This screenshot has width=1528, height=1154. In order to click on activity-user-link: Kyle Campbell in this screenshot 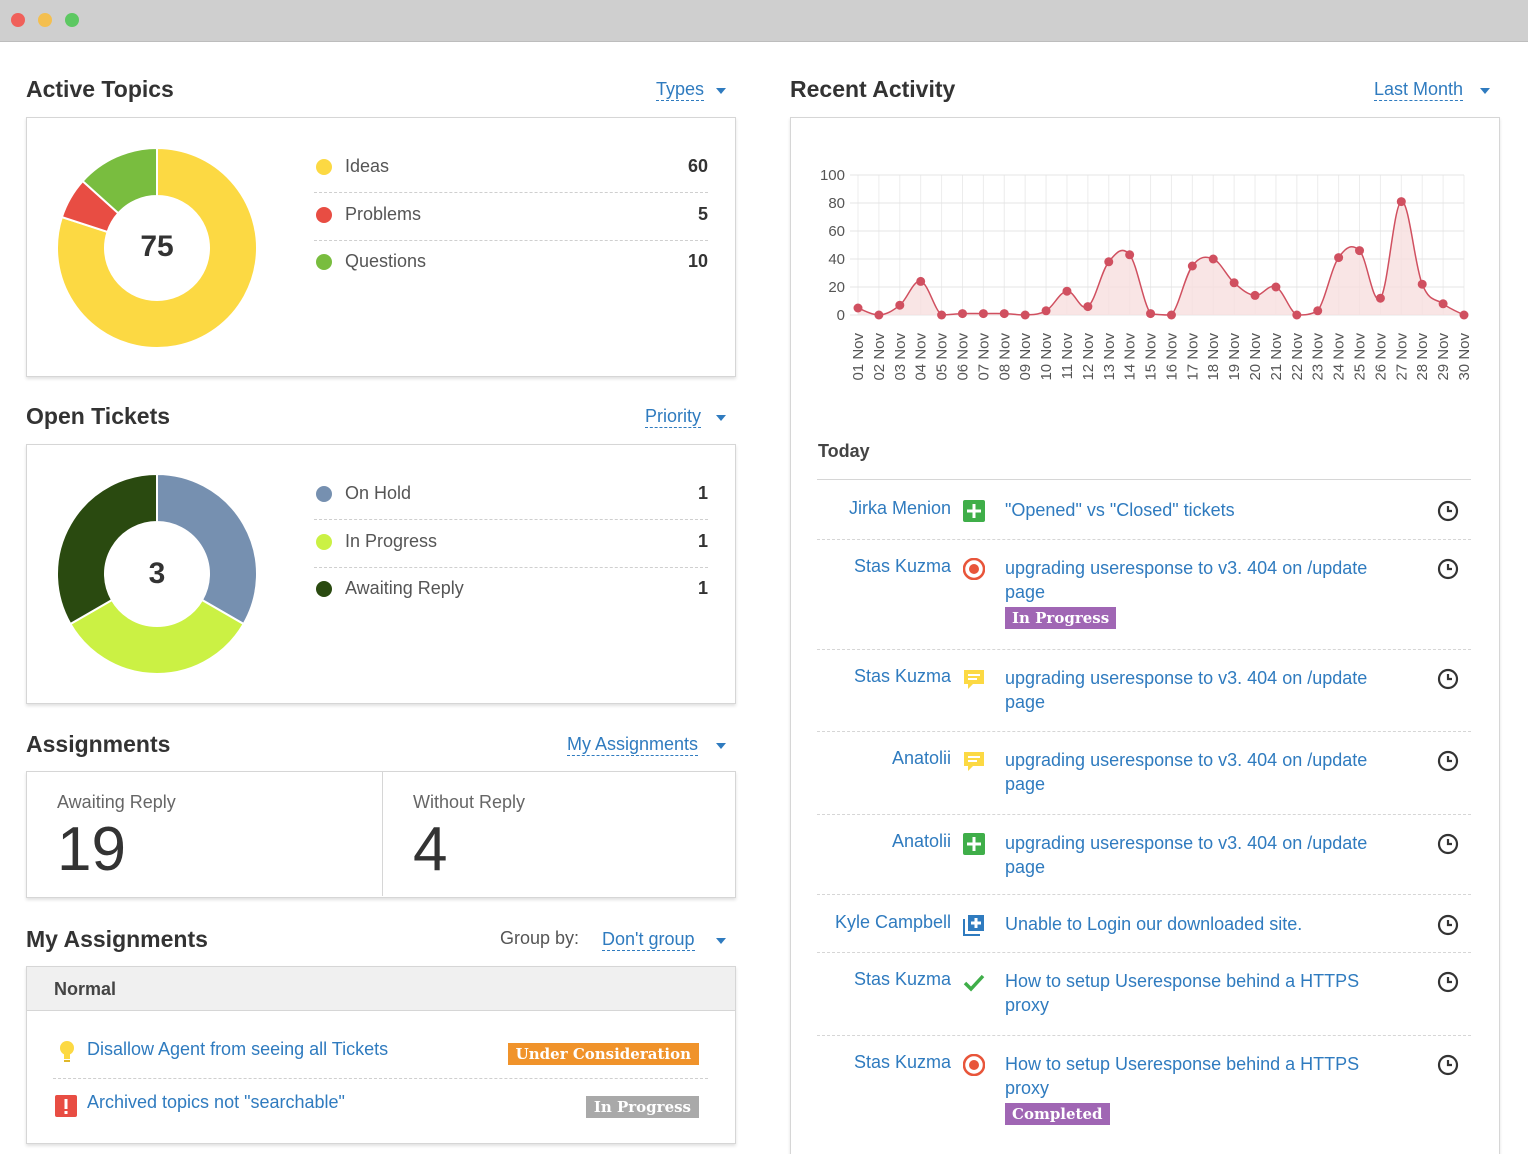, I will do `click(892, 922)`.